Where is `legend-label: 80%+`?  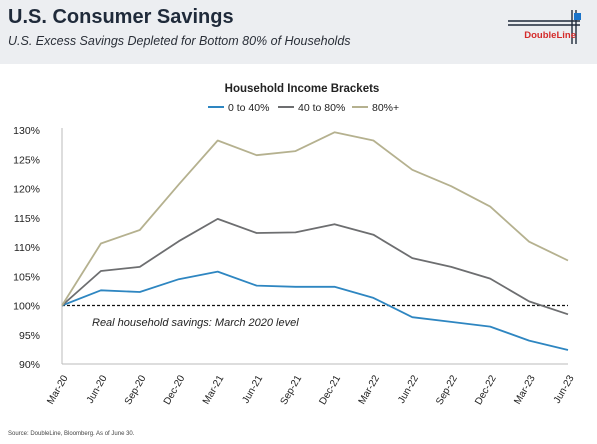 legend-label: 80%+ is located at coordinates (385, 108).